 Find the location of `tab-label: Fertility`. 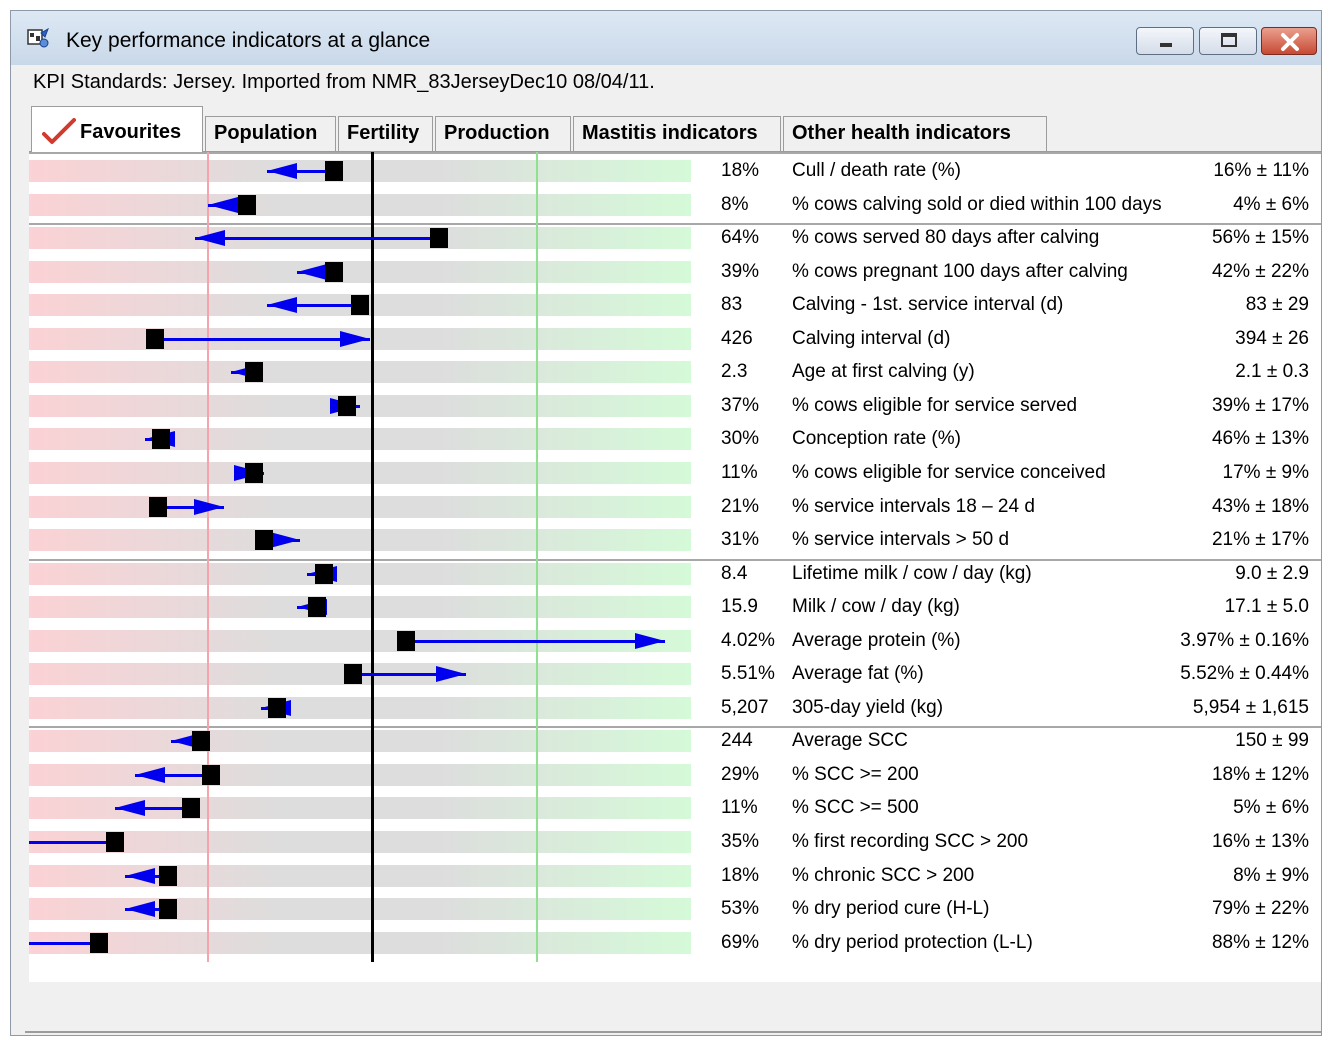

tab-label: Fertility is located at coordinates (383, 133).